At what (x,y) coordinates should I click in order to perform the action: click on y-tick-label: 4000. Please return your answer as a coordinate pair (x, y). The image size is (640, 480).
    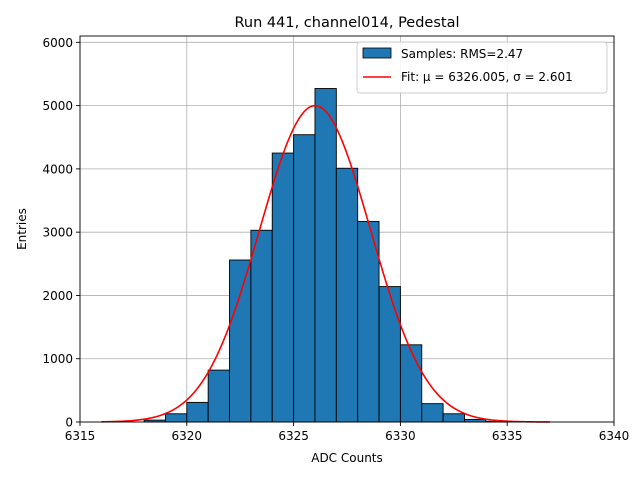
    Looking at the image, I should click on (57, 169).